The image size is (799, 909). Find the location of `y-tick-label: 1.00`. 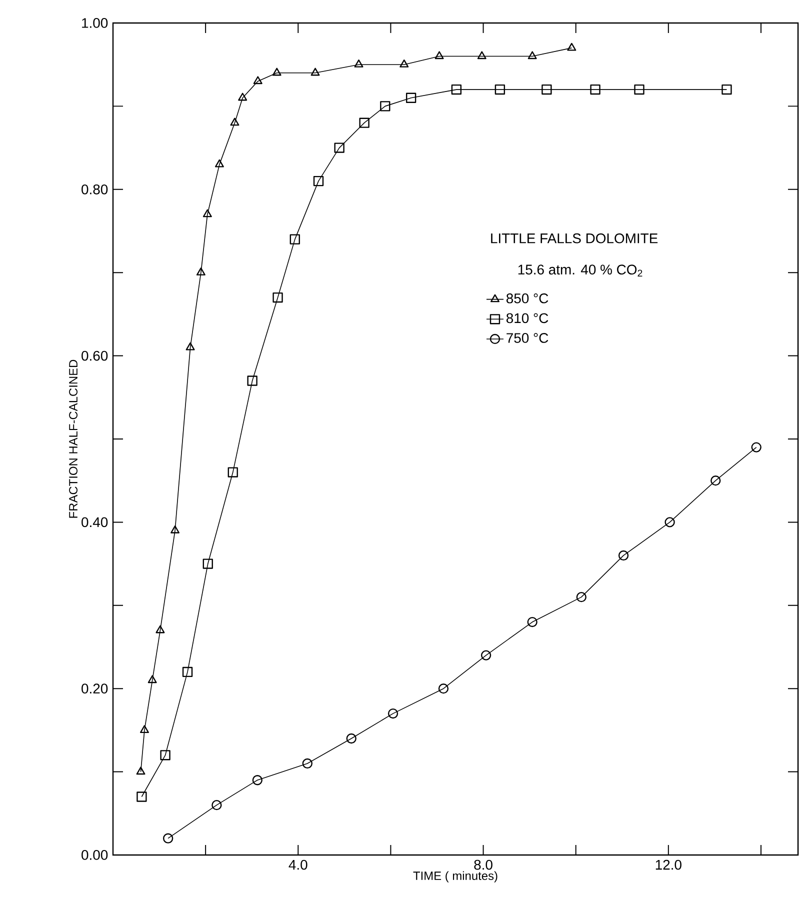

y-tick-label: 1.00 is located at coordinates (95, 23).